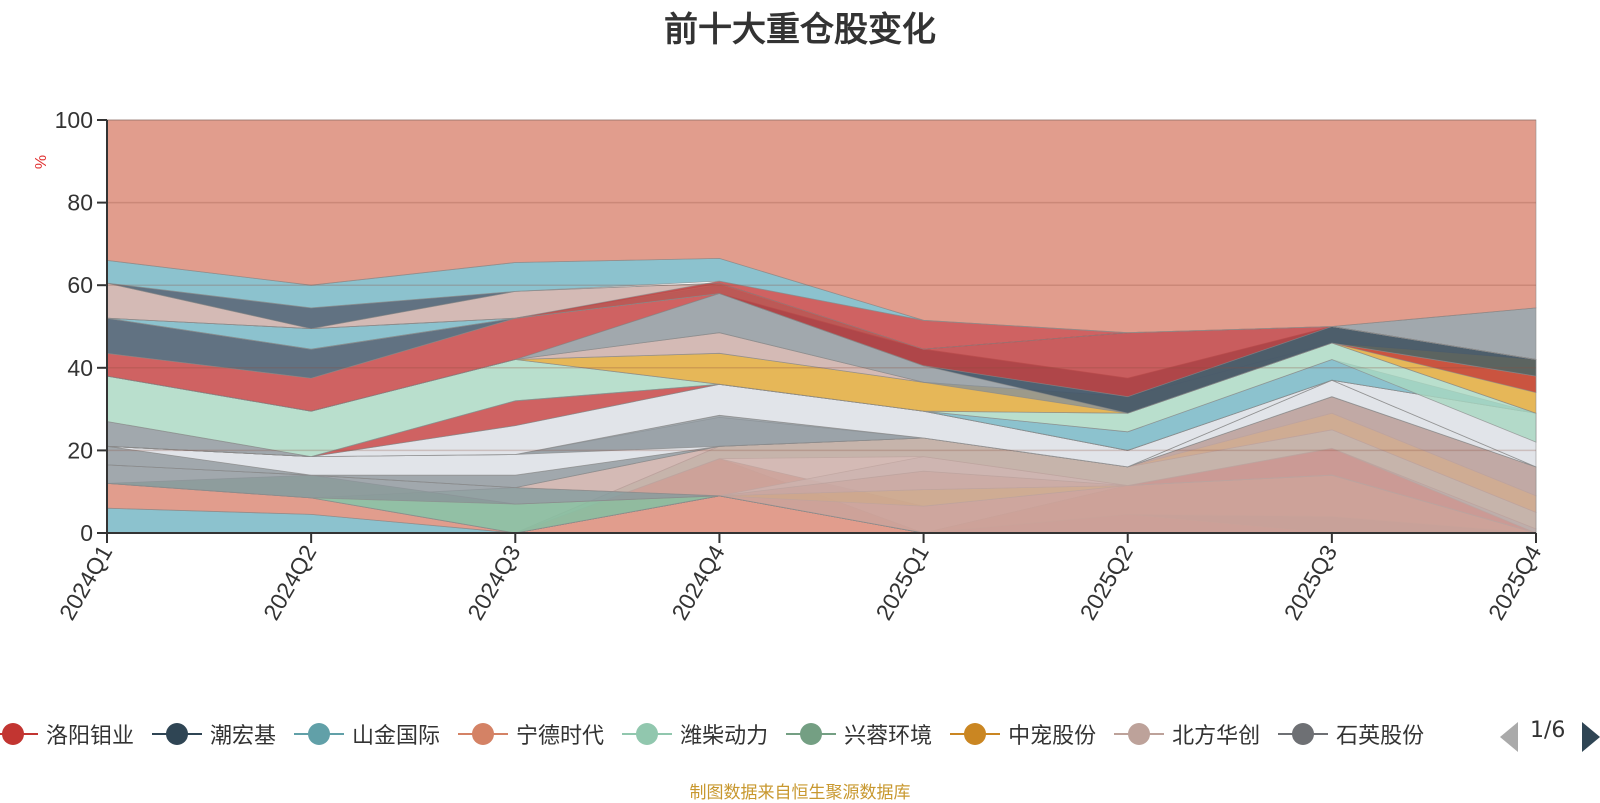 The image size is (1600, 803). I want to click on x-tick-label: 2024Q3, so click(493, 583).